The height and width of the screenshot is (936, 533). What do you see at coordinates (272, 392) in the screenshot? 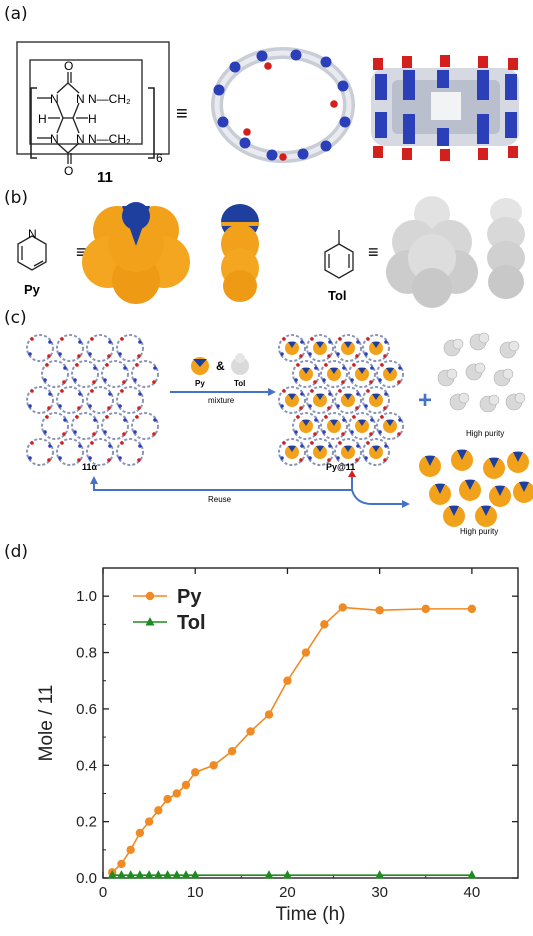
I see `mixture-arrowhead` at bounding box center [272, 392].